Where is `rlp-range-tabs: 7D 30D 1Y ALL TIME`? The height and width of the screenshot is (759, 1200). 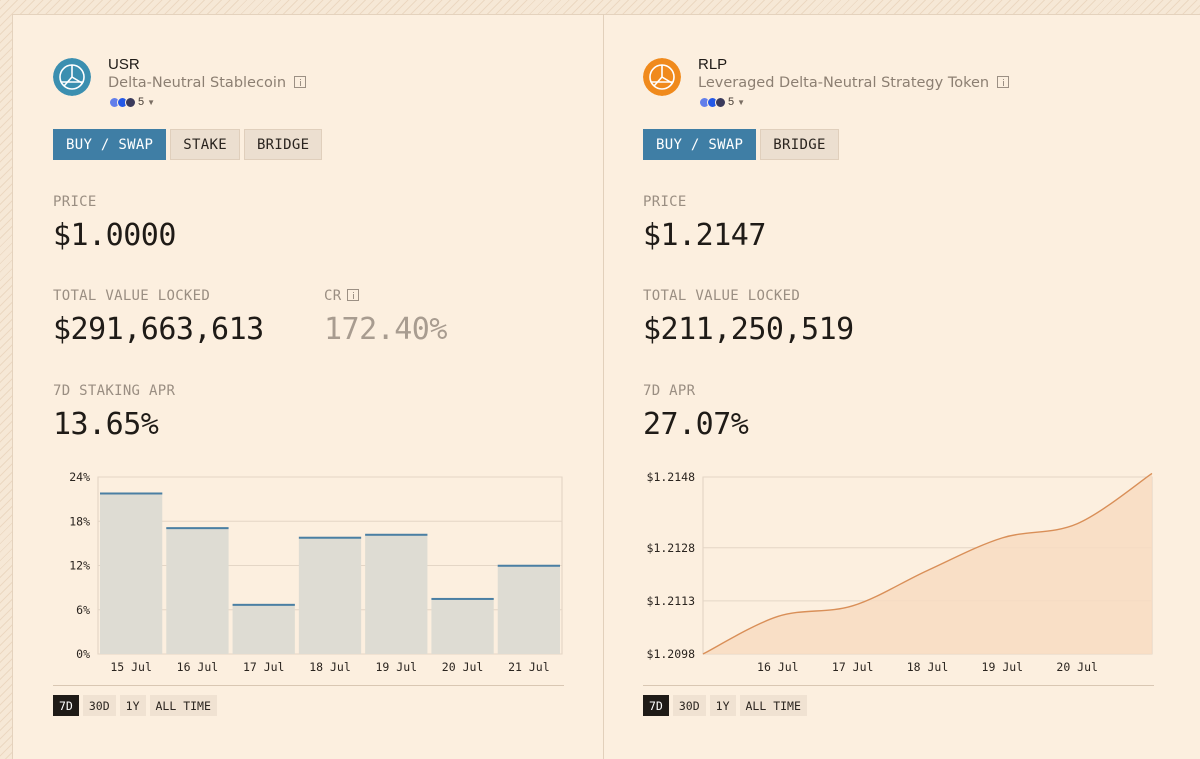
rlp-range-tabs: 7D 30D 1Y ALL TIME is located at coordinates (725, 705).